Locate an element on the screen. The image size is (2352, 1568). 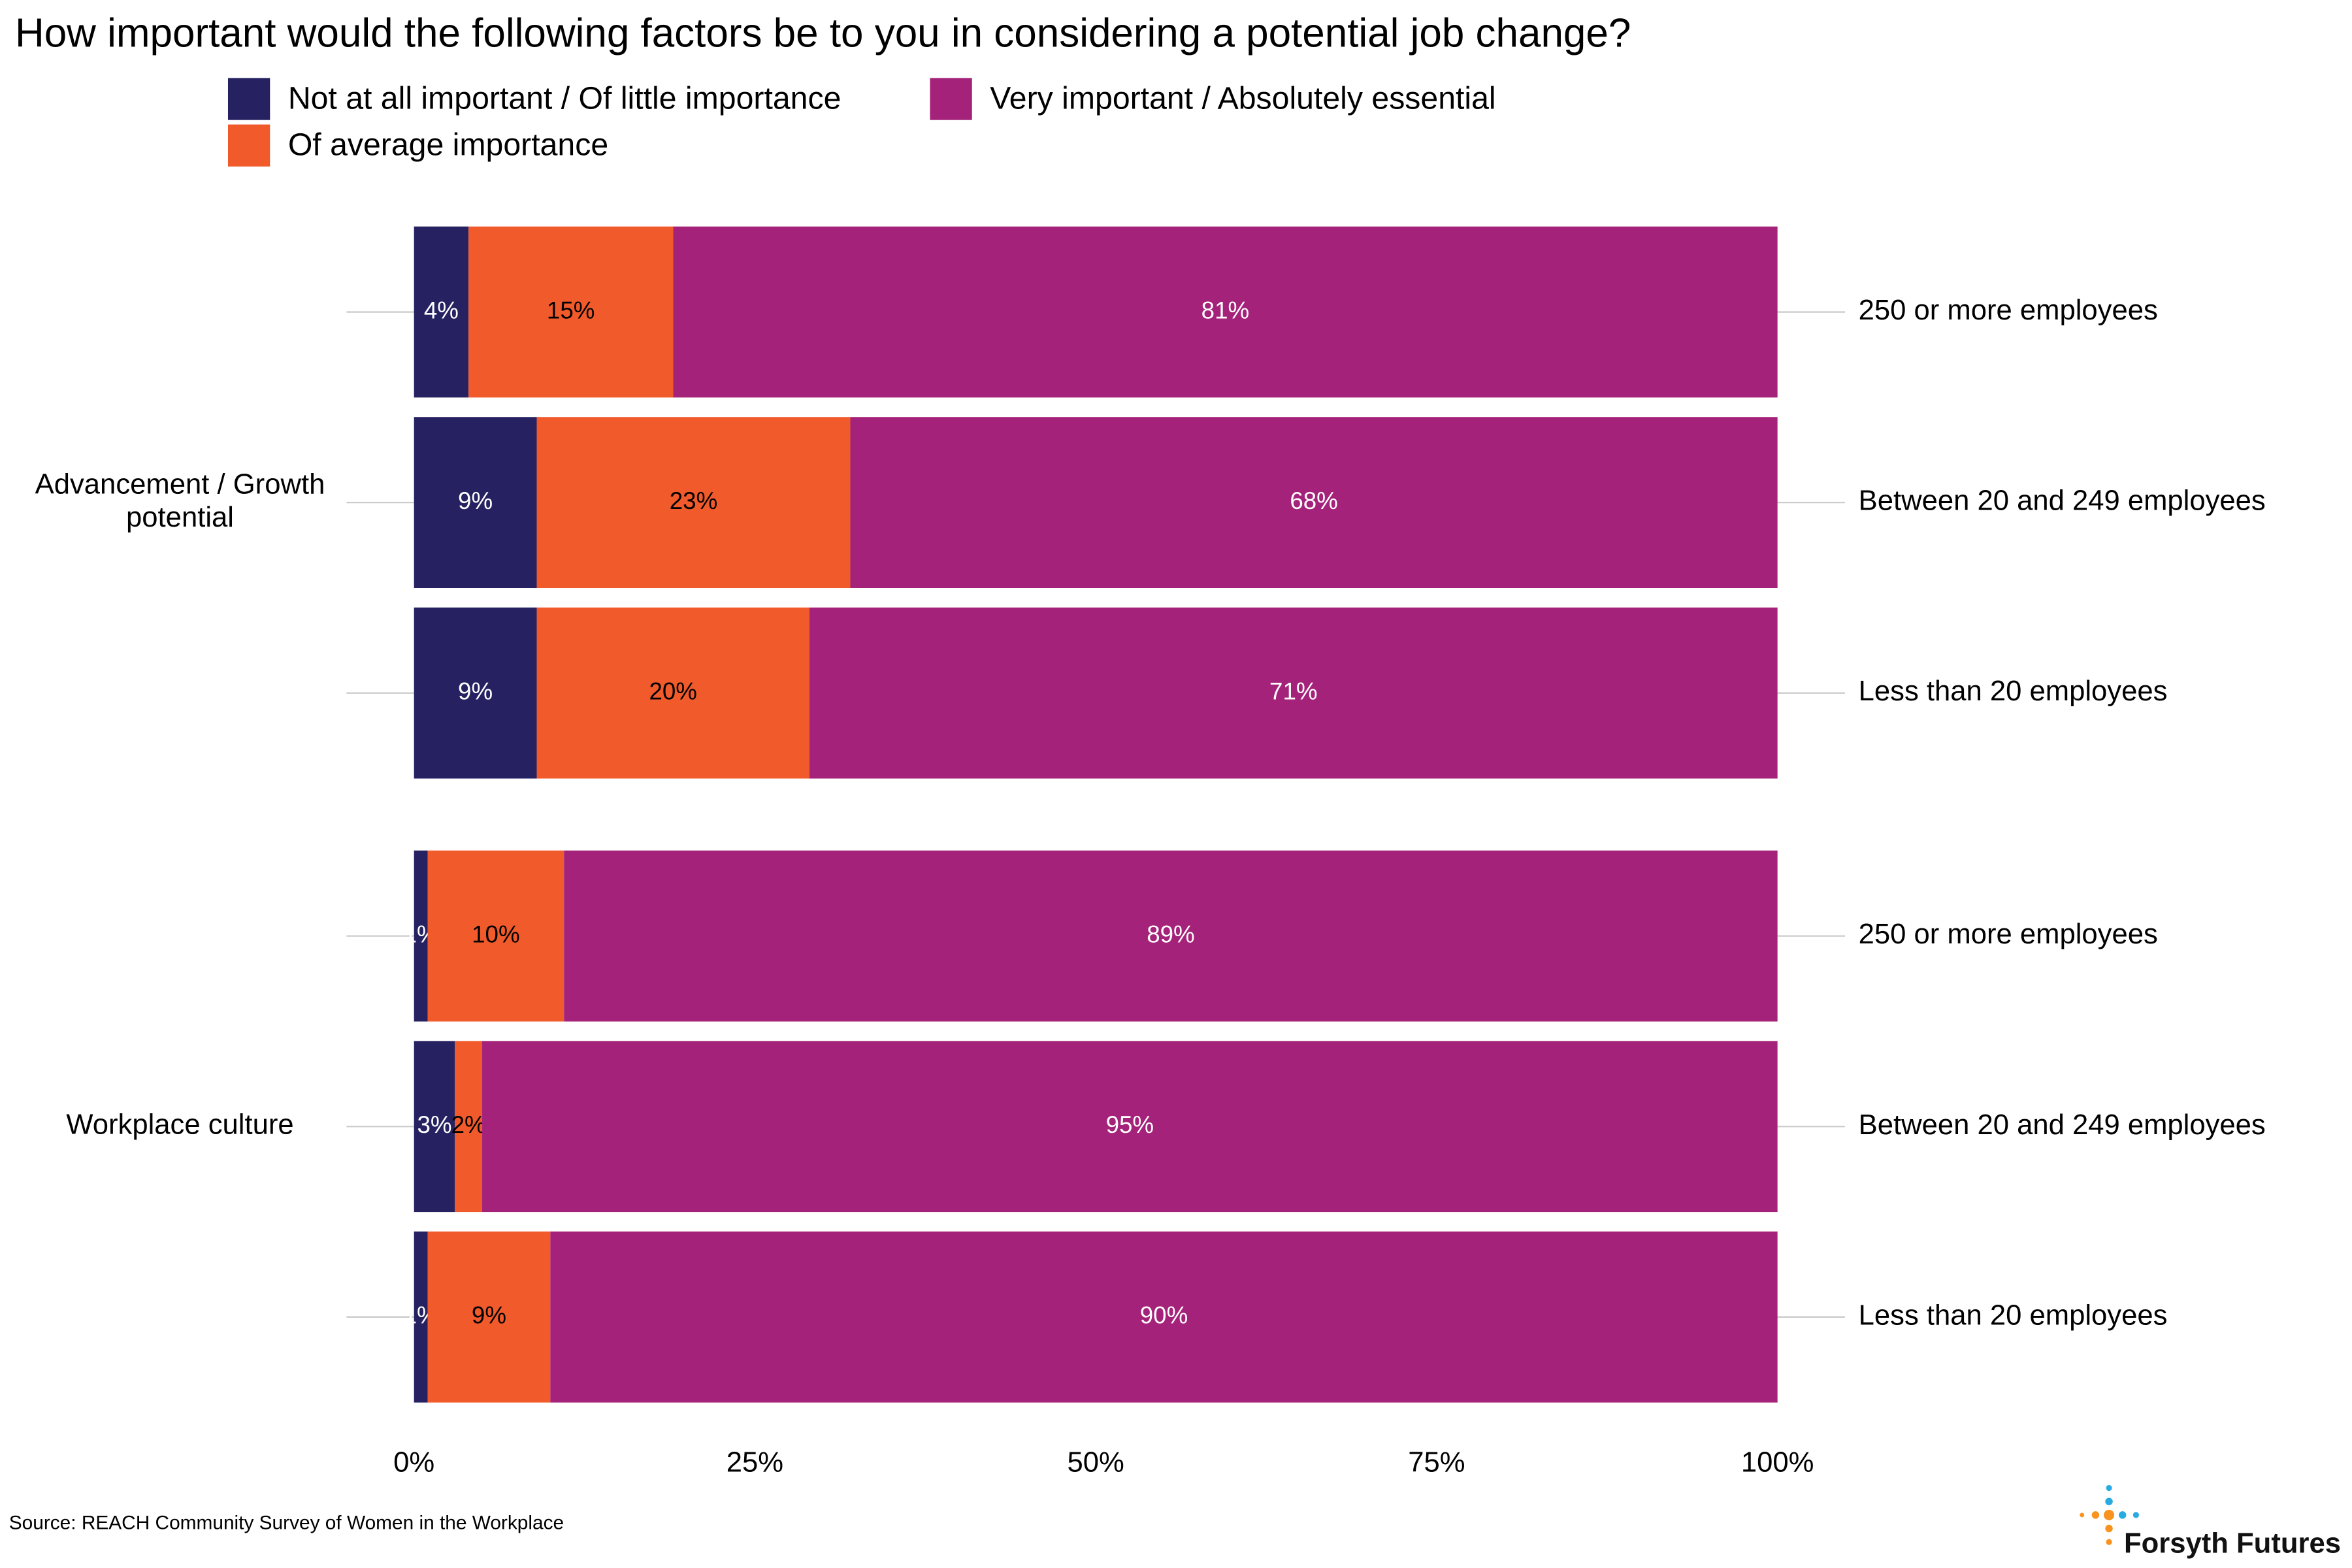
group-label-box: Advancement / Growth potential is located at coordinates (180, 501).